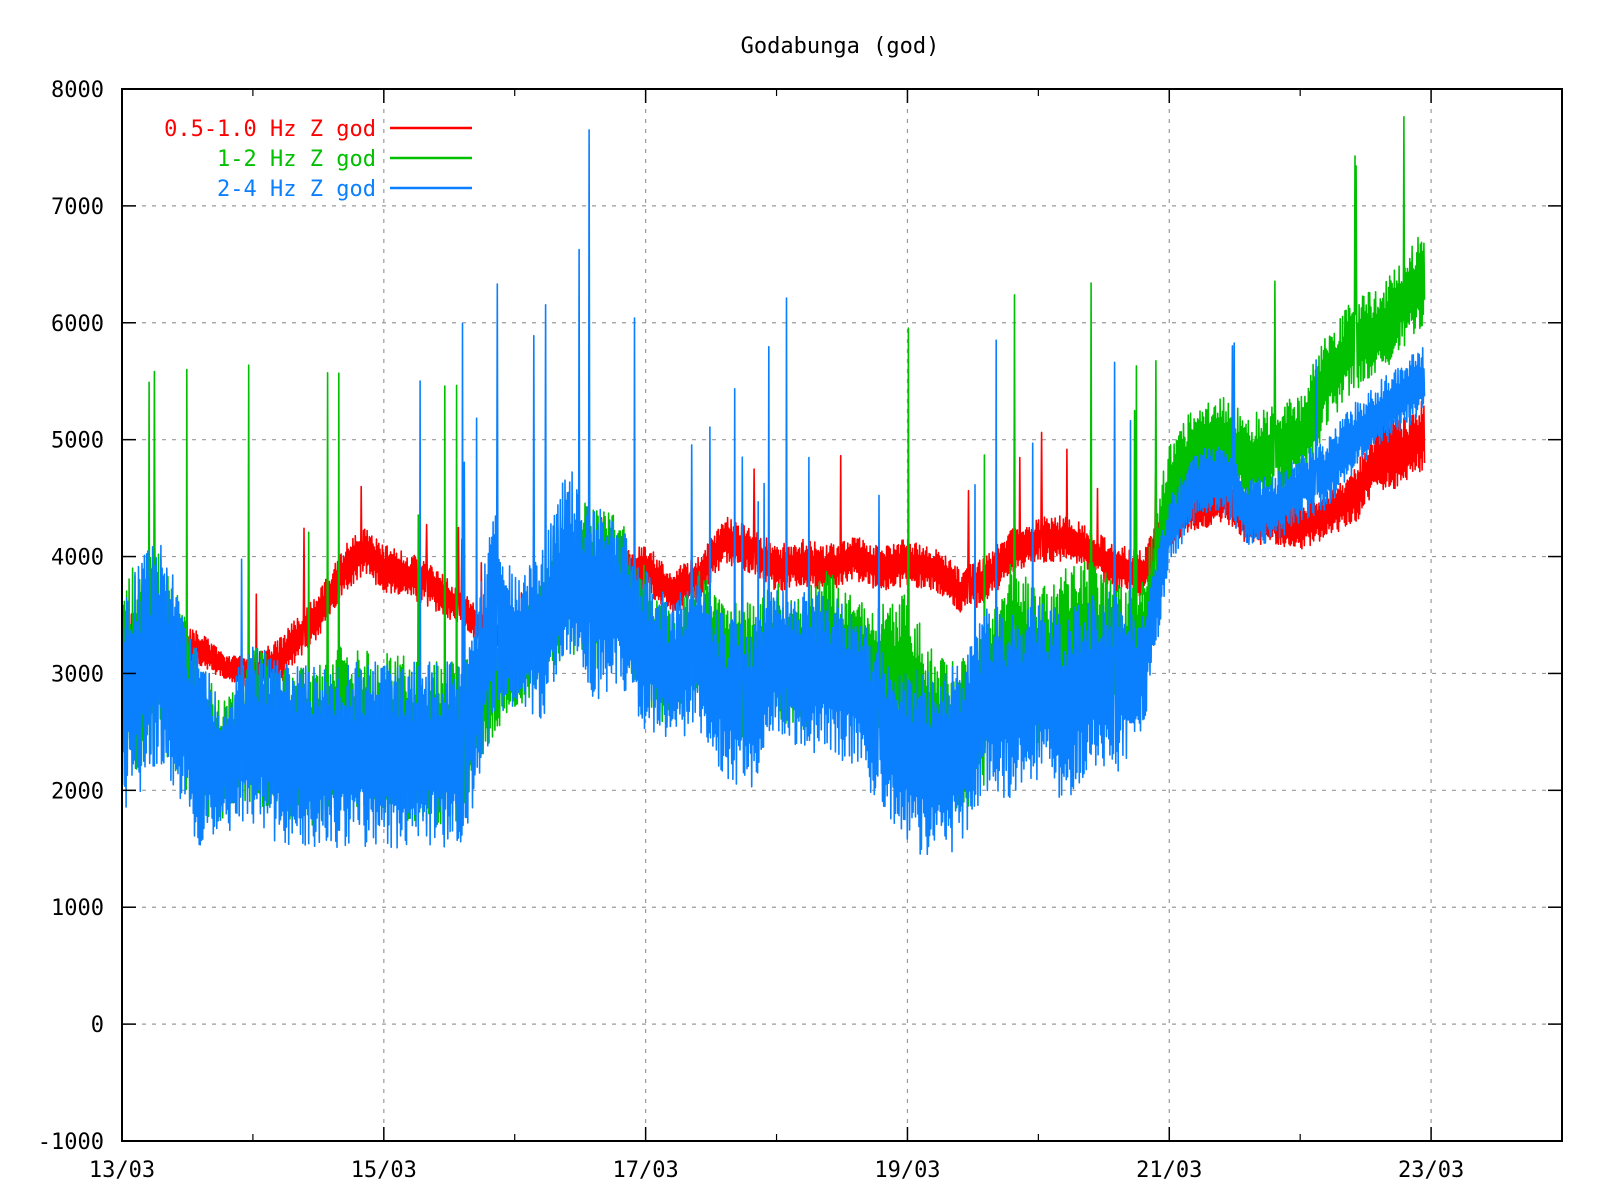 This screenshot has height=1200, width=1600. What do you see at coordinates (296, 189) in the screenshot?
I see `legend-label: 2-4 Hz Z god` at bounding box center [296, 189].